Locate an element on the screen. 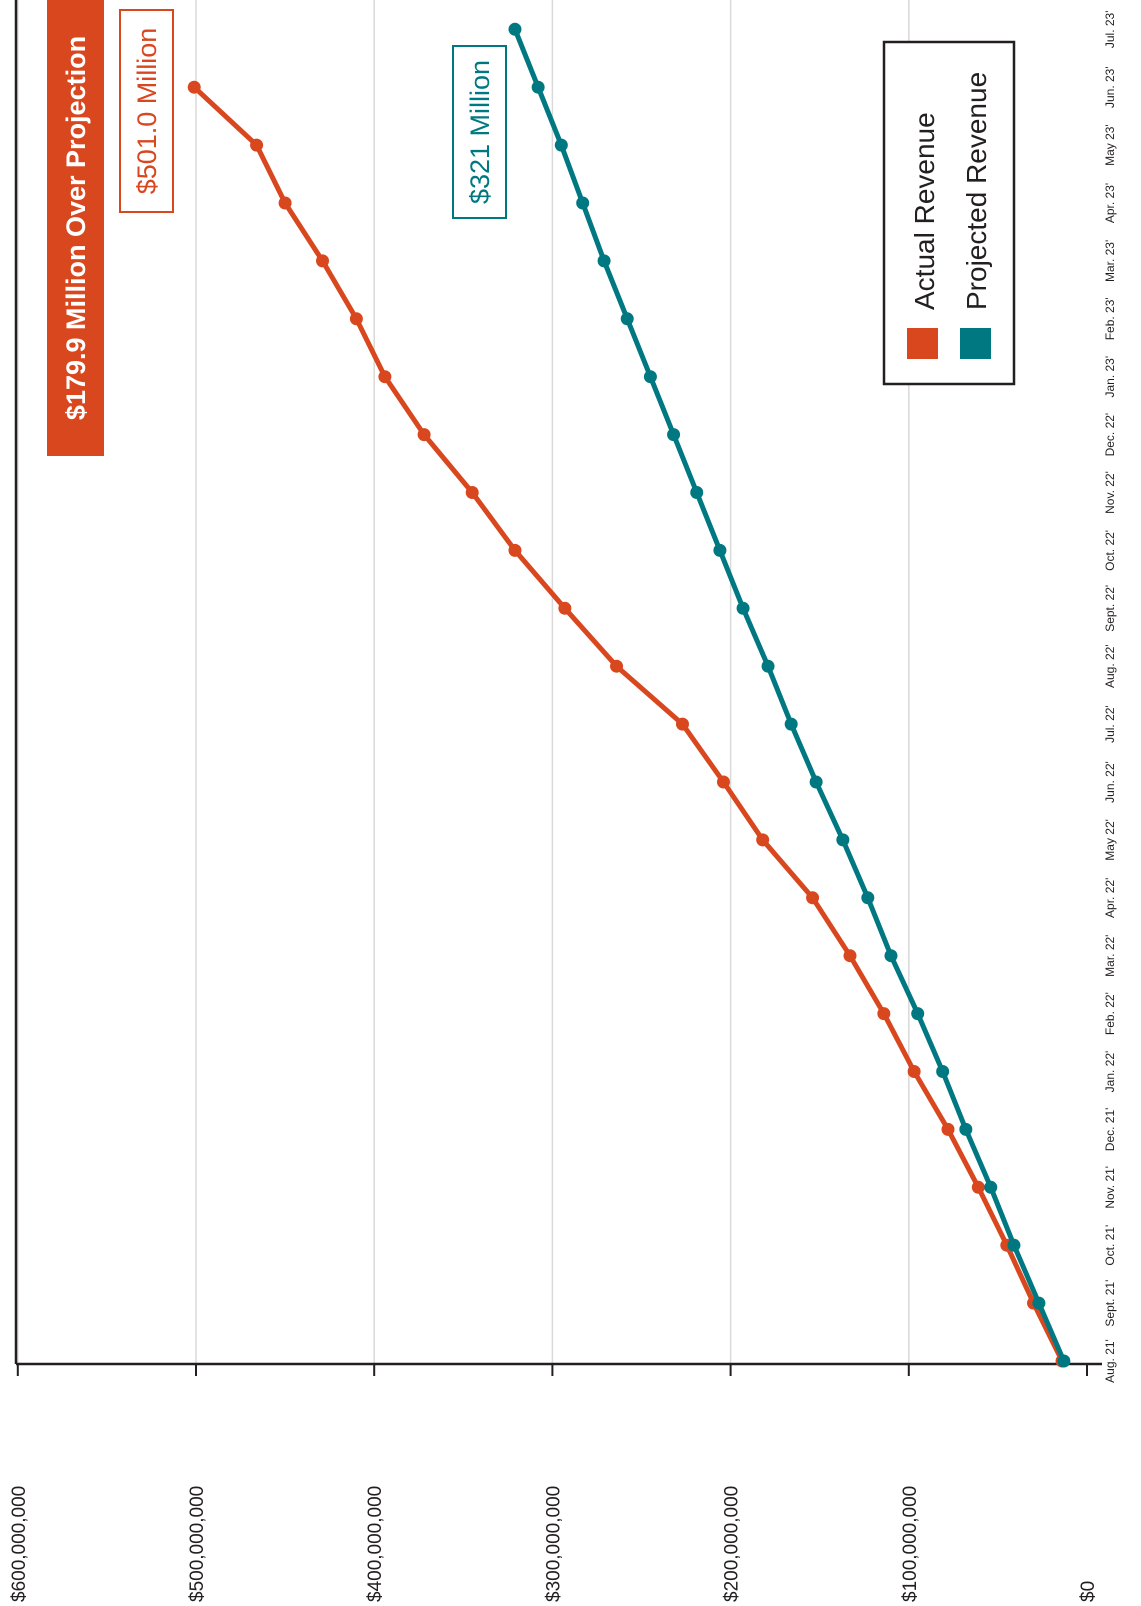 The height and width of the screenshot is (1606, 1141). headline-annotation: $179.9 Million Over Projection is located at coordinates (75, 228).